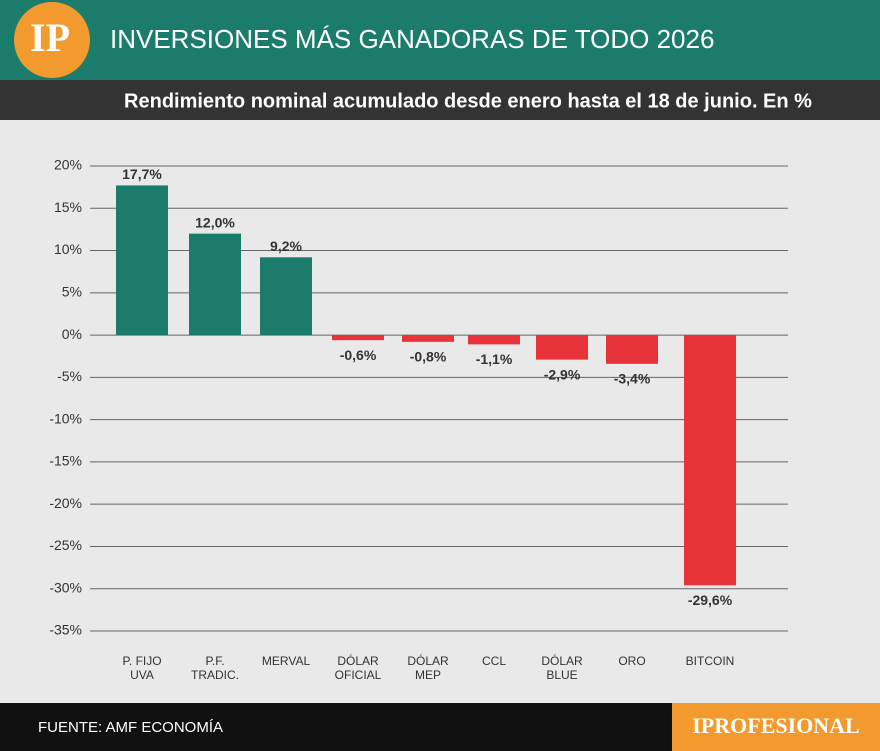 This screenshot has height=751, width=880. What do you see at coordinates (428, 357) in the screenshot?
I see `value-label: -0,8%` at bounding box center [428, 357].